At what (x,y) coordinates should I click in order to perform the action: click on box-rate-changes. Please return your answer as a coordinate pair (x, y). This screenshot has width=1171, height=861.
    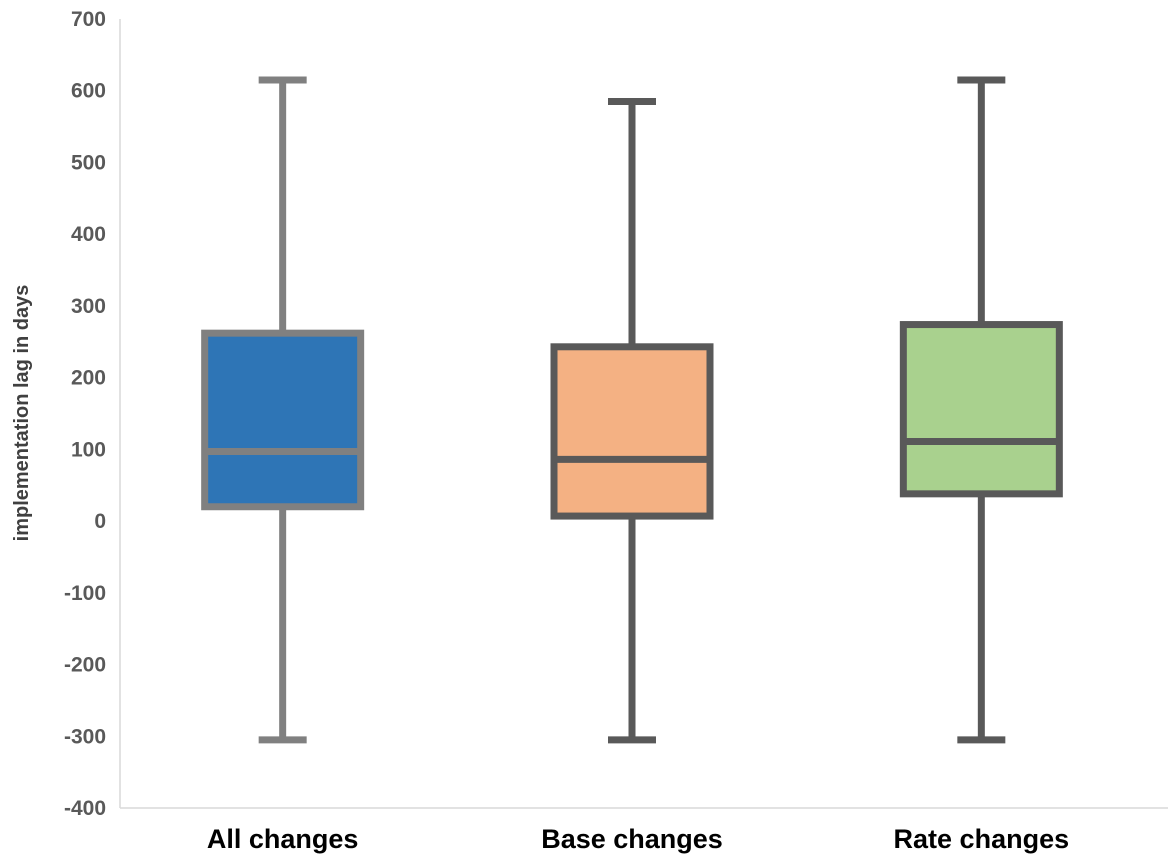
    Looking at the image, I should click on (981, 410).